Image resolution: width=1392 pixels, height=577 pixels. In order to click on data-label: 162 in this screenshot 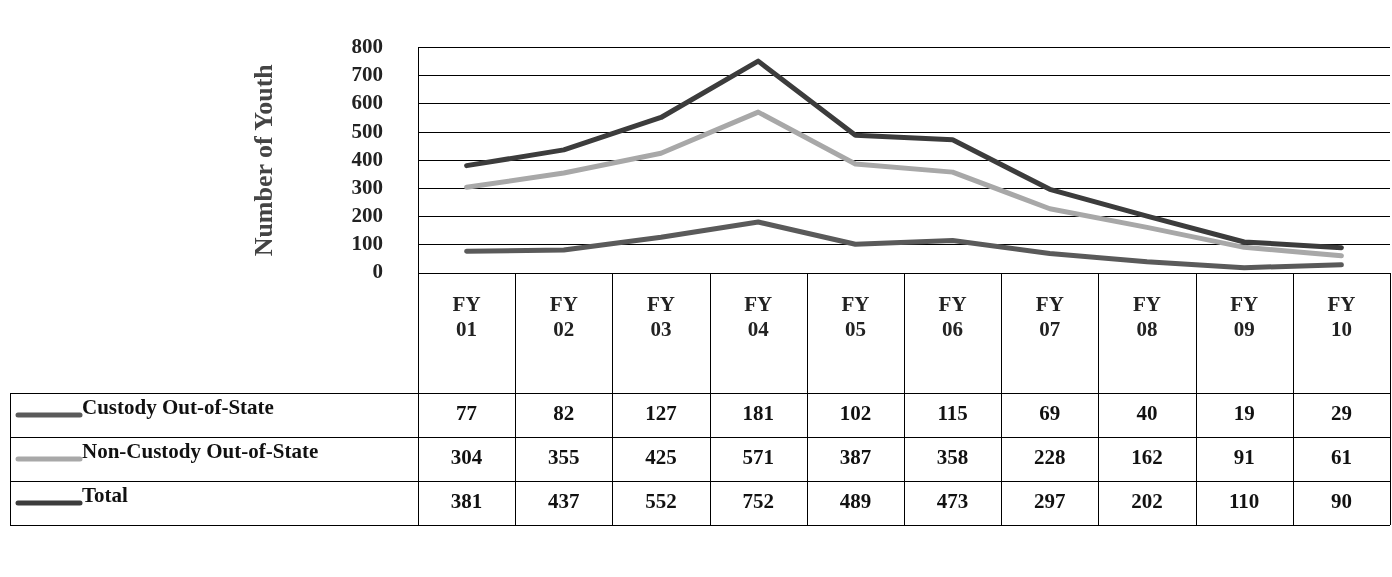, I will do `click(1147, 457)`.